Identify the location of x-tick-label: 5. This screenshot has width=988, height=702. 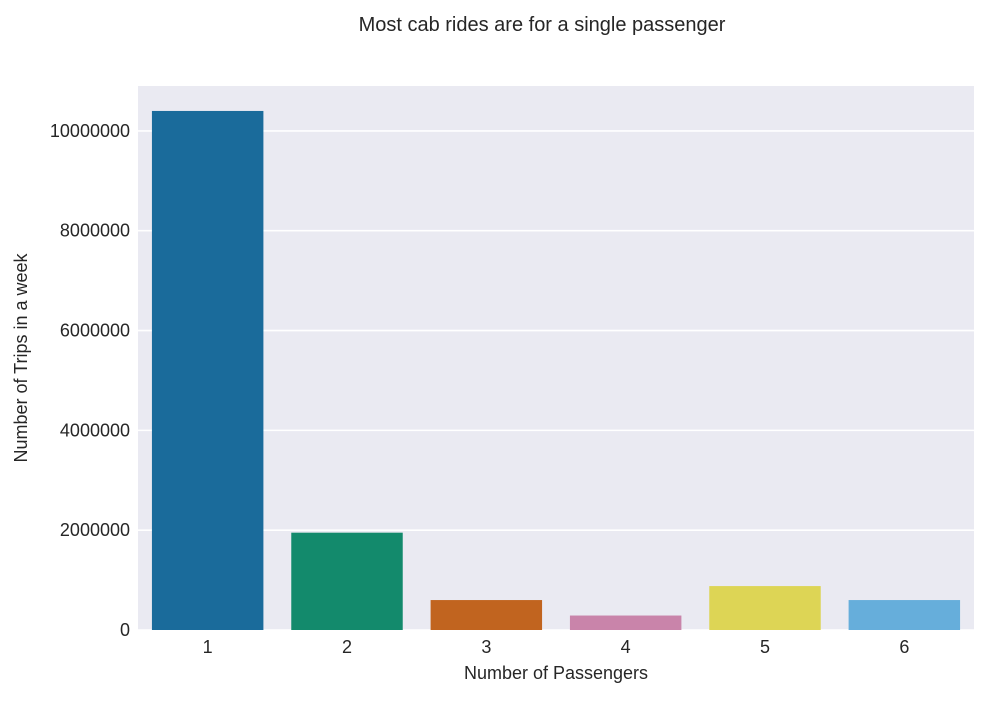
(765, 647).